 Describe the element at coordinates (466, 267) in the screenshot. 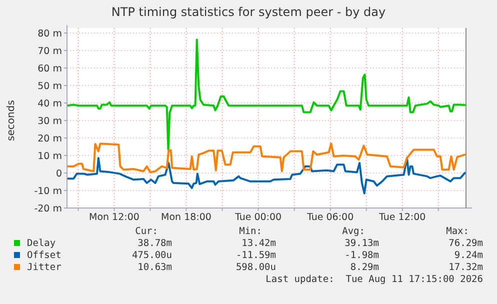

I see `text: 17.32m` at that location.